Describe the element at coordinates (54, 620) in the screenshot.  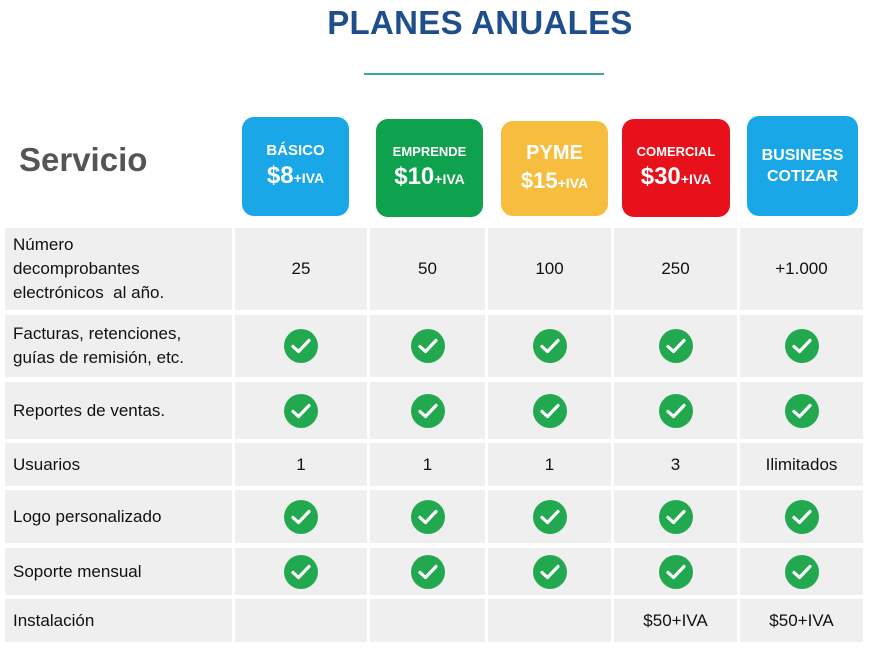
I see `row-label-line: Instalación` at that location.